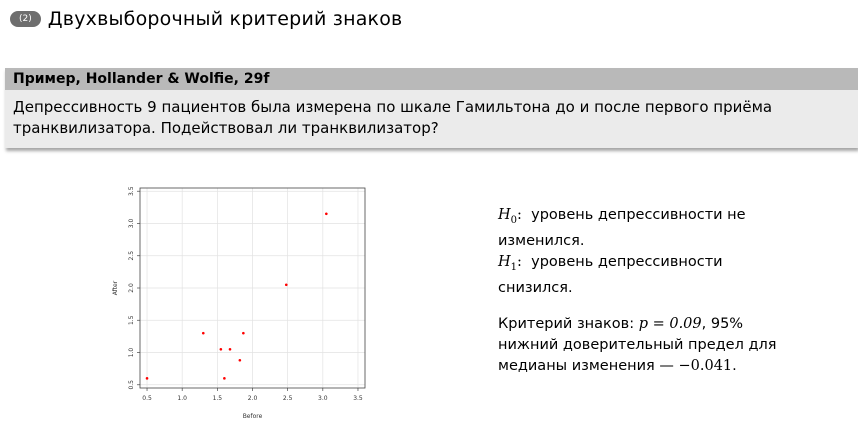  I want to click on x-tick-label: 3.5, so click(358, 398).